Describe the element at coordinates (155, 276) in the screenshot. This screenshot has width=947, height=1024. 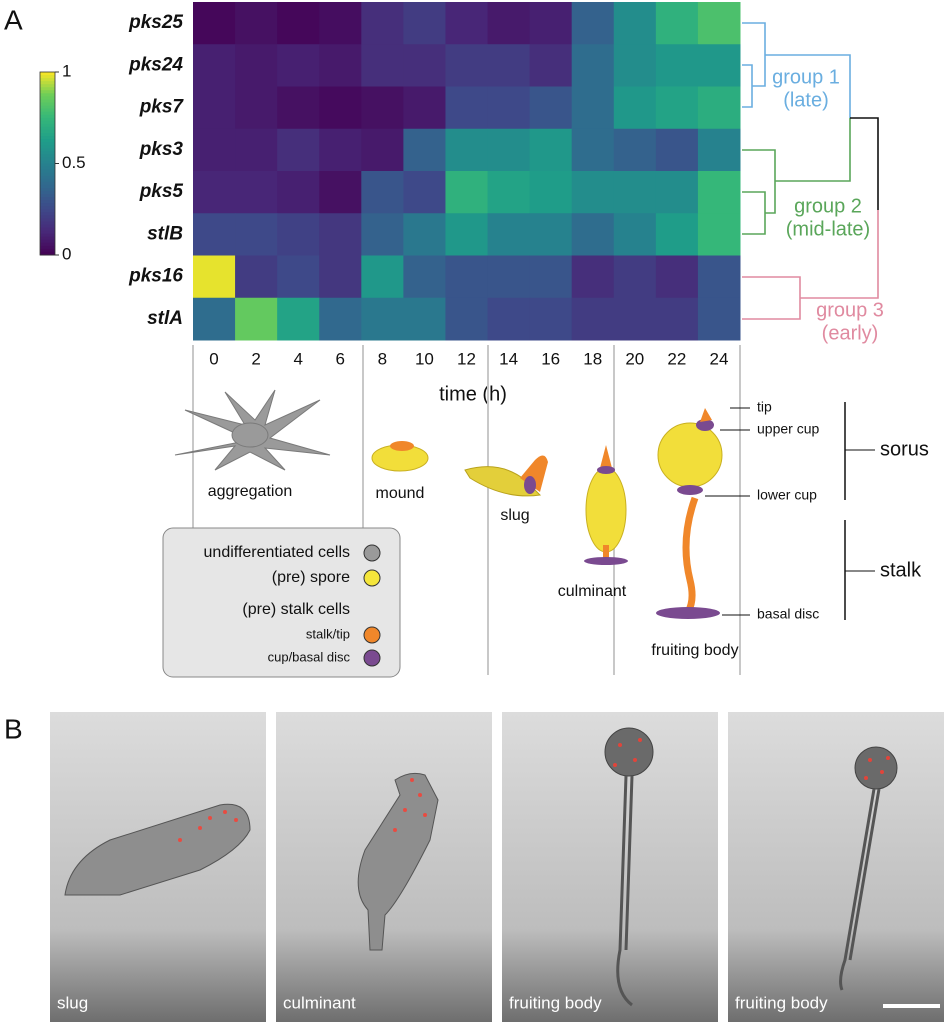
I see `y-tick-label: pks16` at that location.